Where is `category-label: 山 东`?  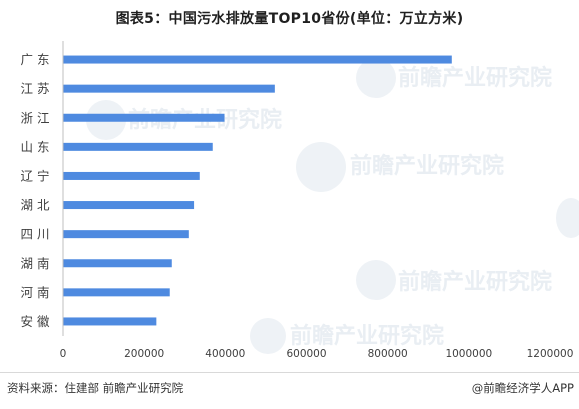
category-label: 山 东 is located at coordinates (35, 146).